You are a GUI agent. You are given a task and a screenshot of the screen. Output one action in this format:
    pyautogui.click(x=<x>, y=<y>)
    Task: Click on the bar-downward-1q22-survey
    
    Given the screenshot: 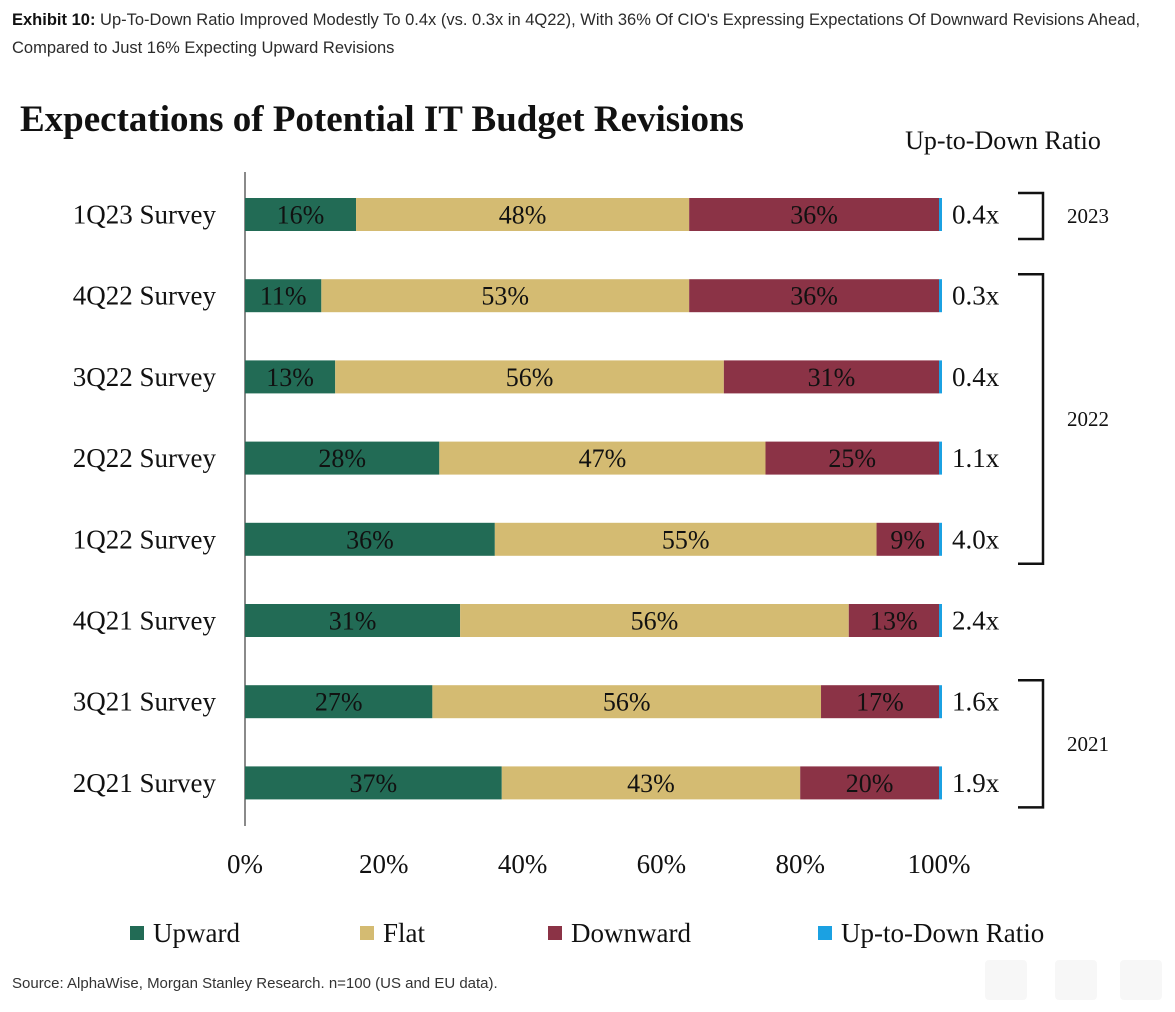 What is the action you would take?
    pyautogui.click(x=907, y=539)
    